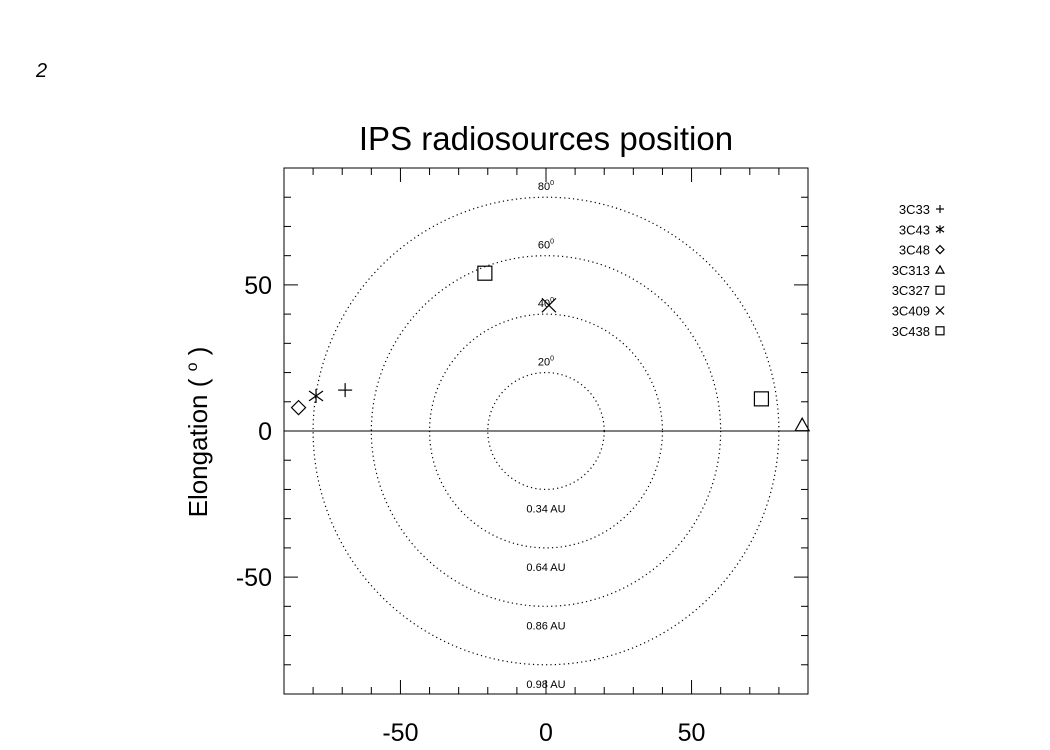  What do you see at coordinates (550, 348) in the screenshot?
I see `data-points` at bounding box center [550, 348].